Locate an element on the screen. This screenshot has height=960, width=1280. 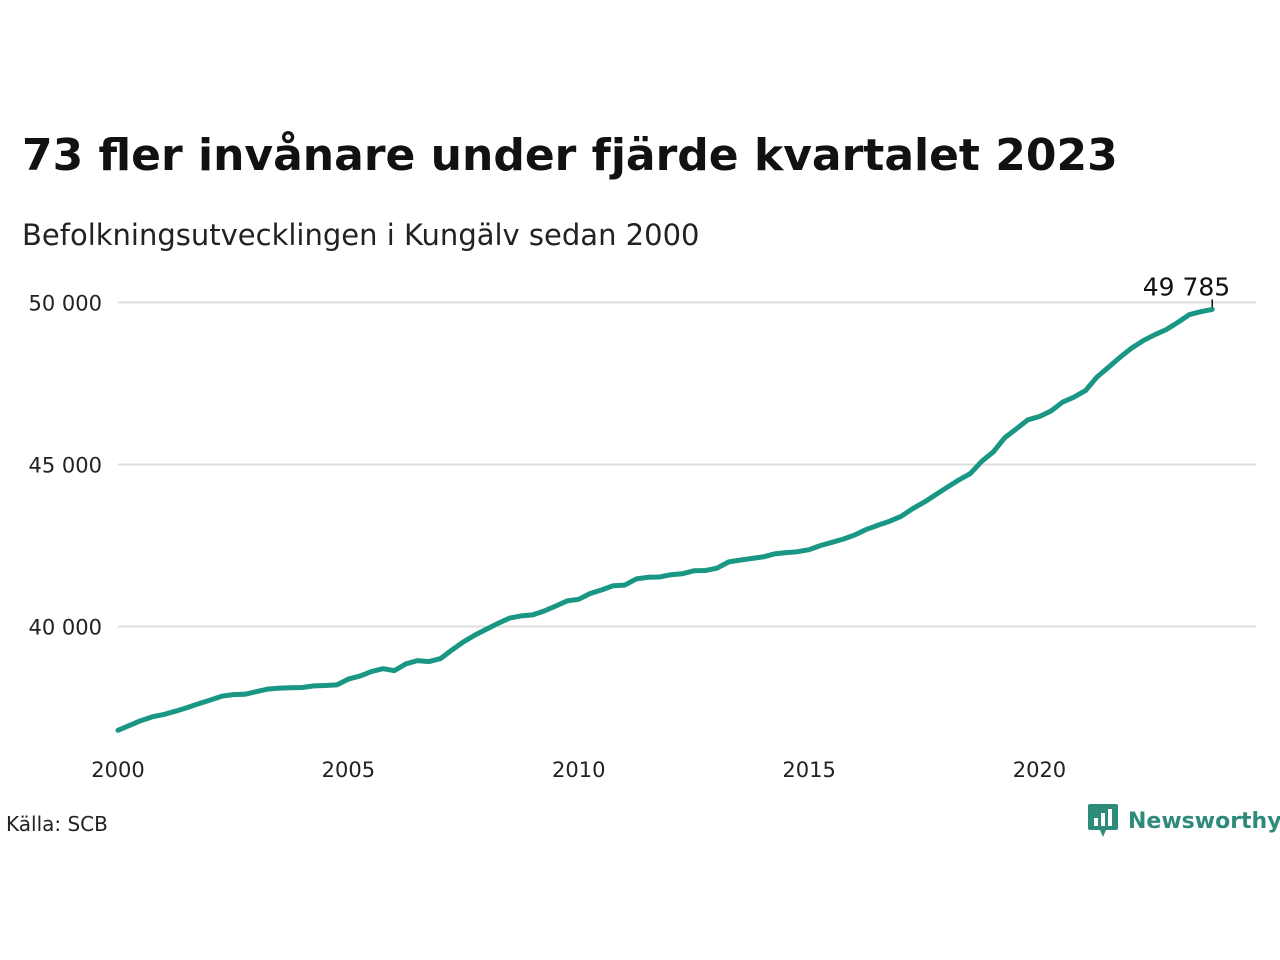
last-value-label: 49 785 is located at coordinates (1186, 286).